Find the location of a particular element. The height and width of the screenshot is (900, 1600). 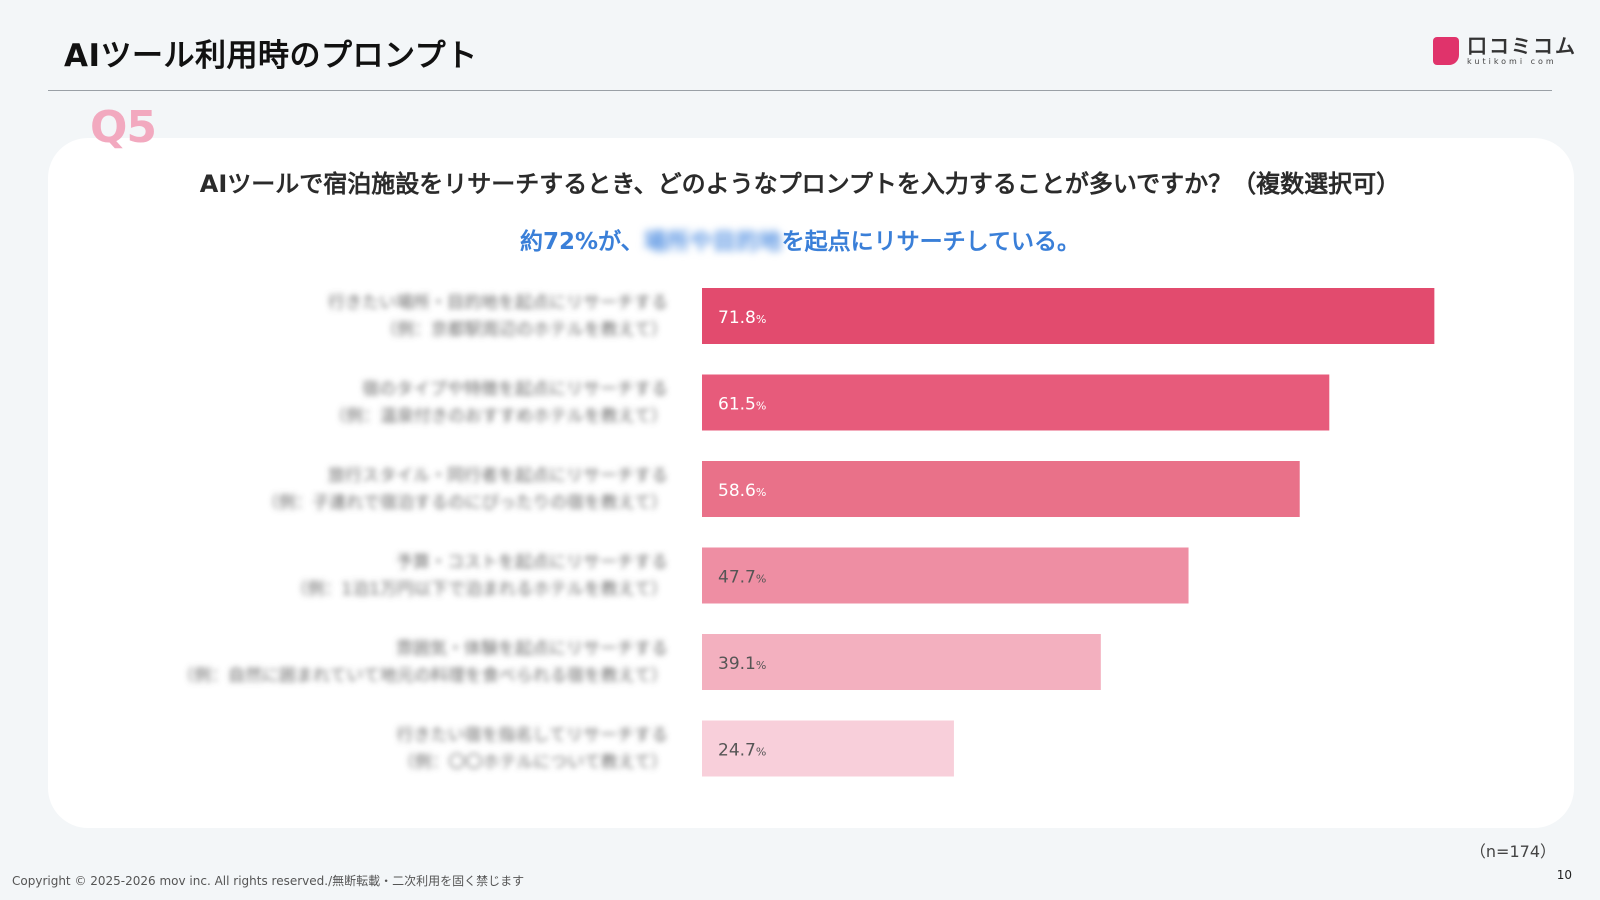

category-label-line: （例：温泉付きのおすすめホテルを教えて） is located at coordinates (498, 417).